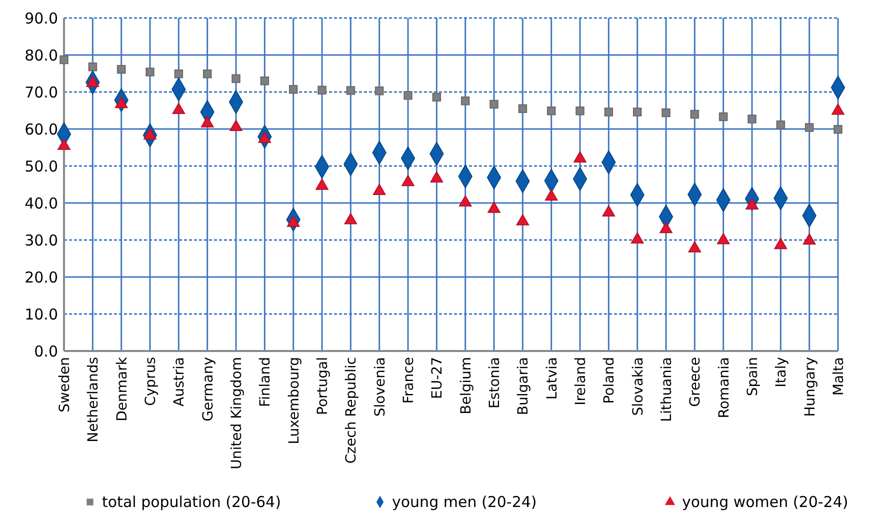 The image size is (874, 523). Describe the element at coordinates (94, 399) in the screenshot. I see `x-tick-label: Netherlands` at that location.